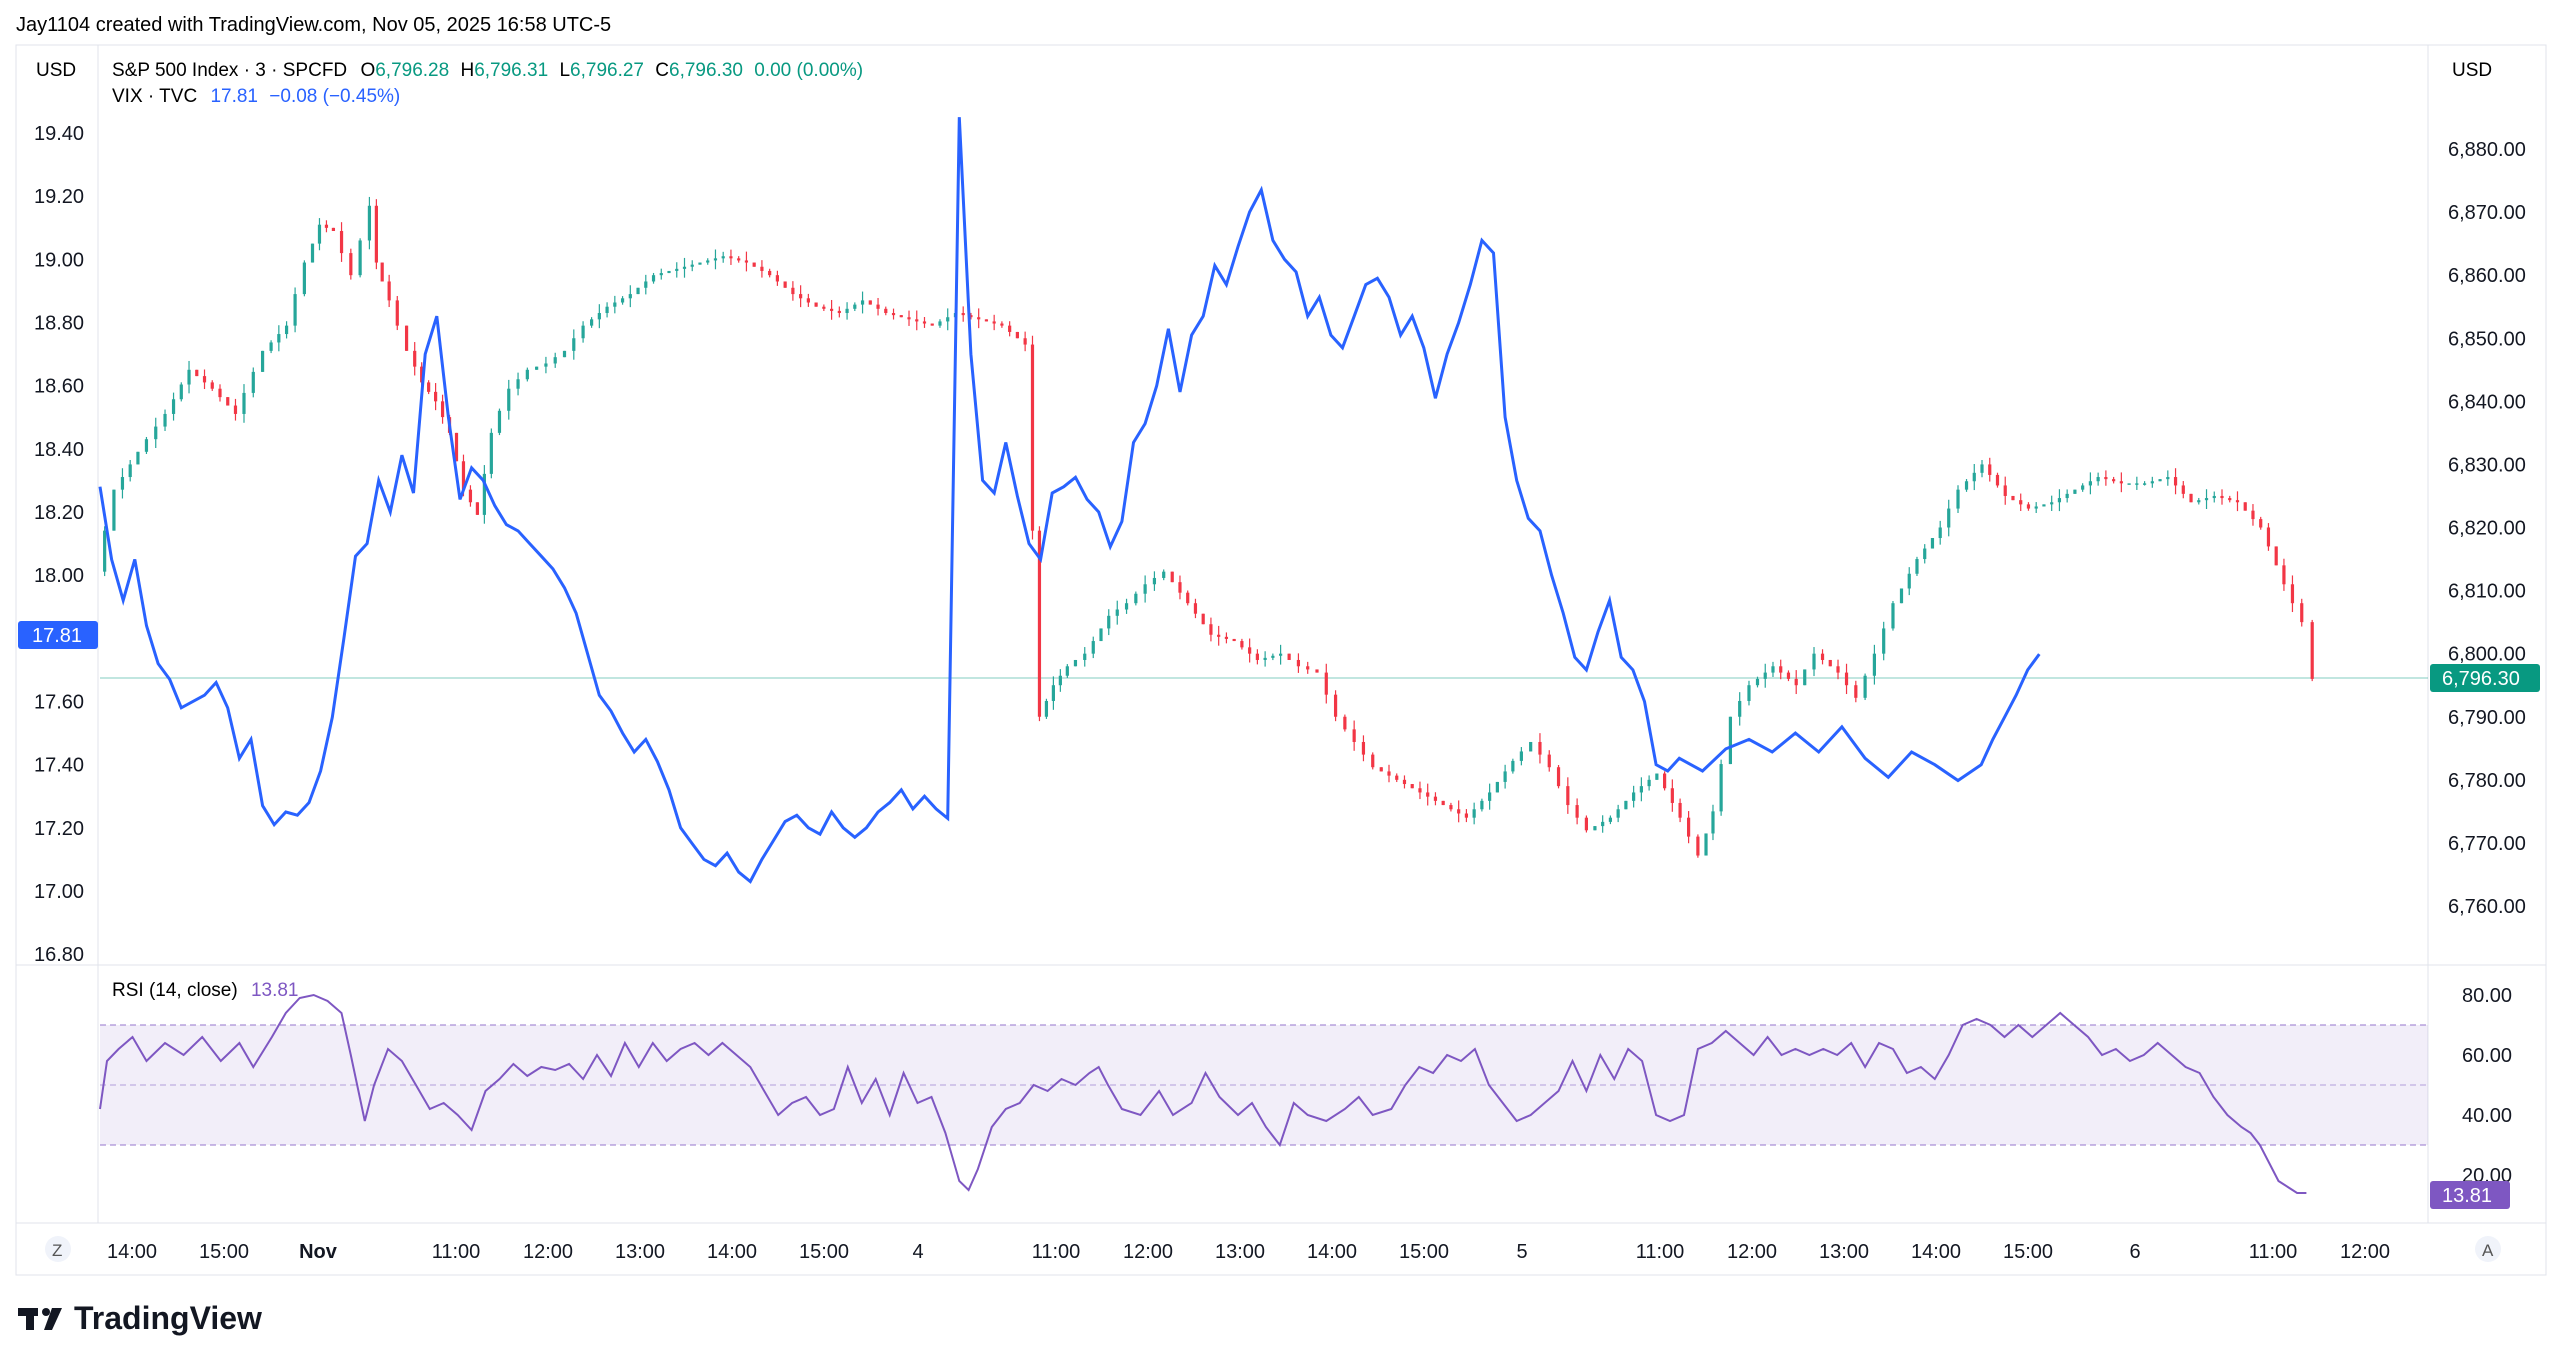  I want to click on main-legend-o-value: 6,796.28, so click(412, 70).